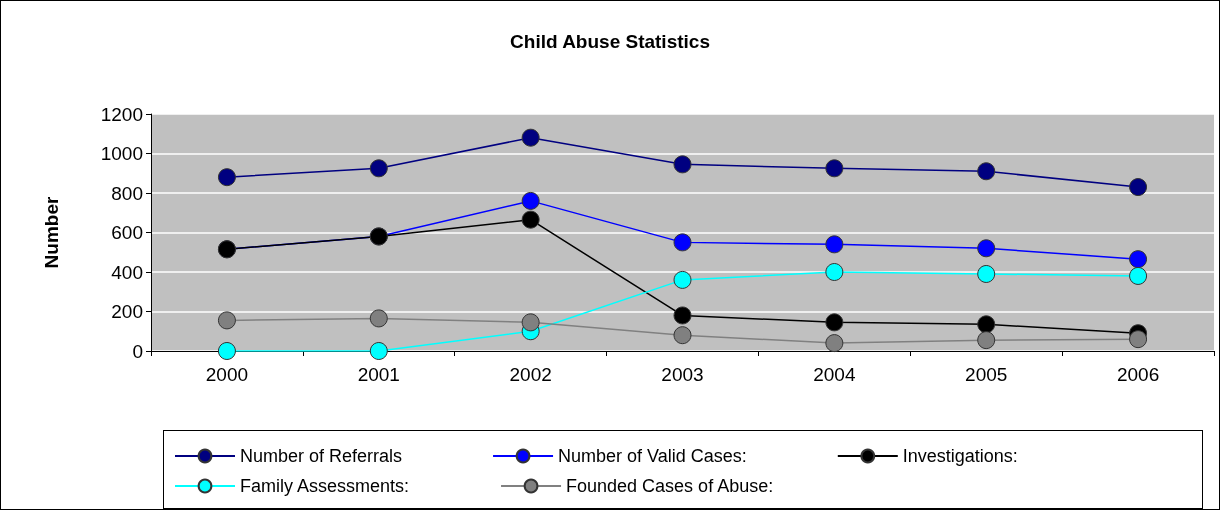  Describe the element at coordinates (960, 456) in the screenshot. I see `legend-label: Investigations:` at that location.